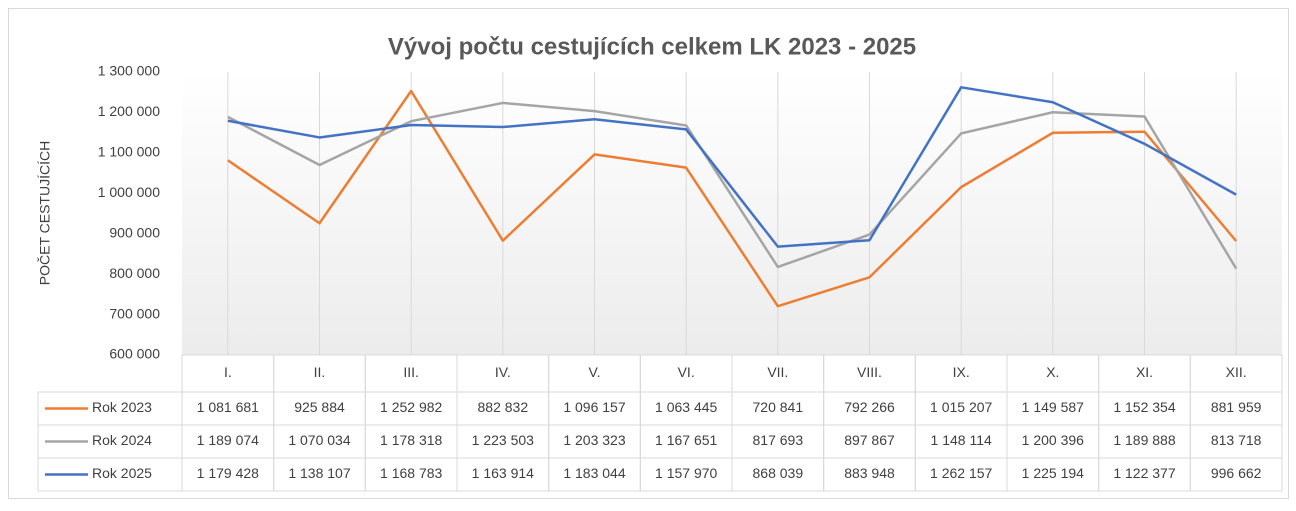 The width and height of the screenshot is (1296, 511). What do you see at coordinates (778, 407) in the screenshot?
I see `table-value: 720 841` at bounding box center [778, 407].